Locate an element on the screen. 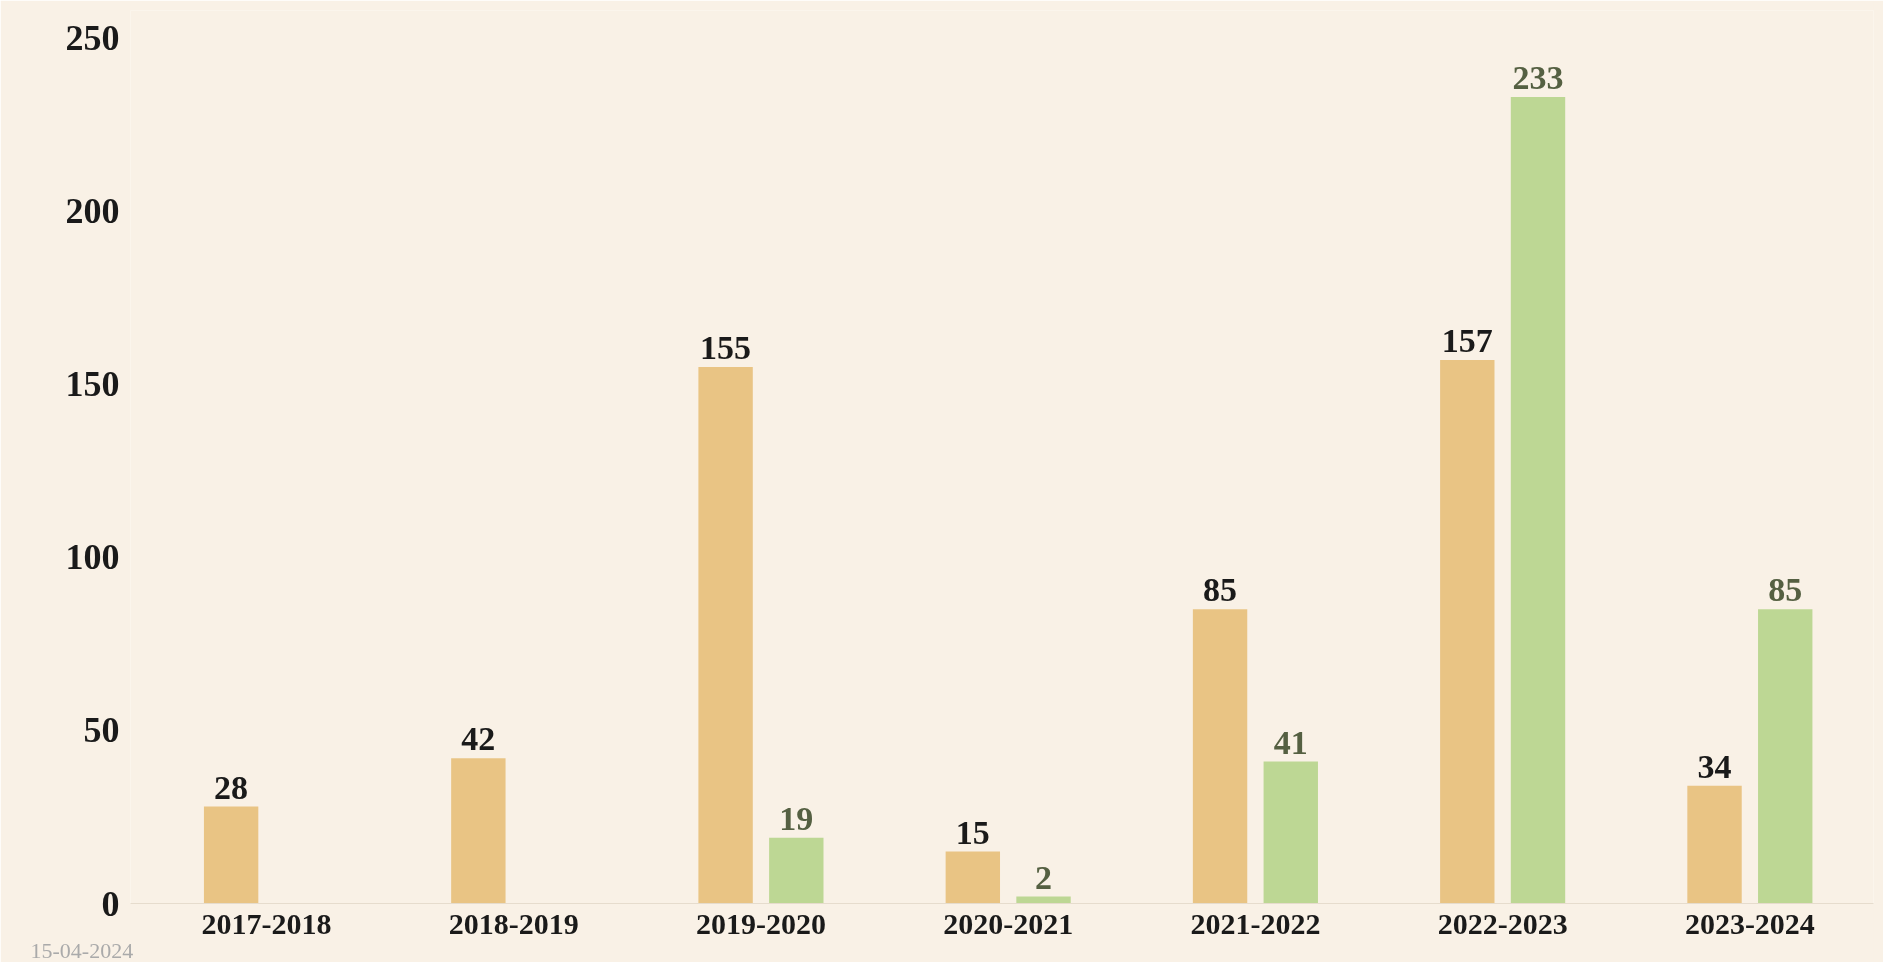 This screenshot has height=962, width=1883. text: 15-04-2024 is located at coordinates (82, 949).